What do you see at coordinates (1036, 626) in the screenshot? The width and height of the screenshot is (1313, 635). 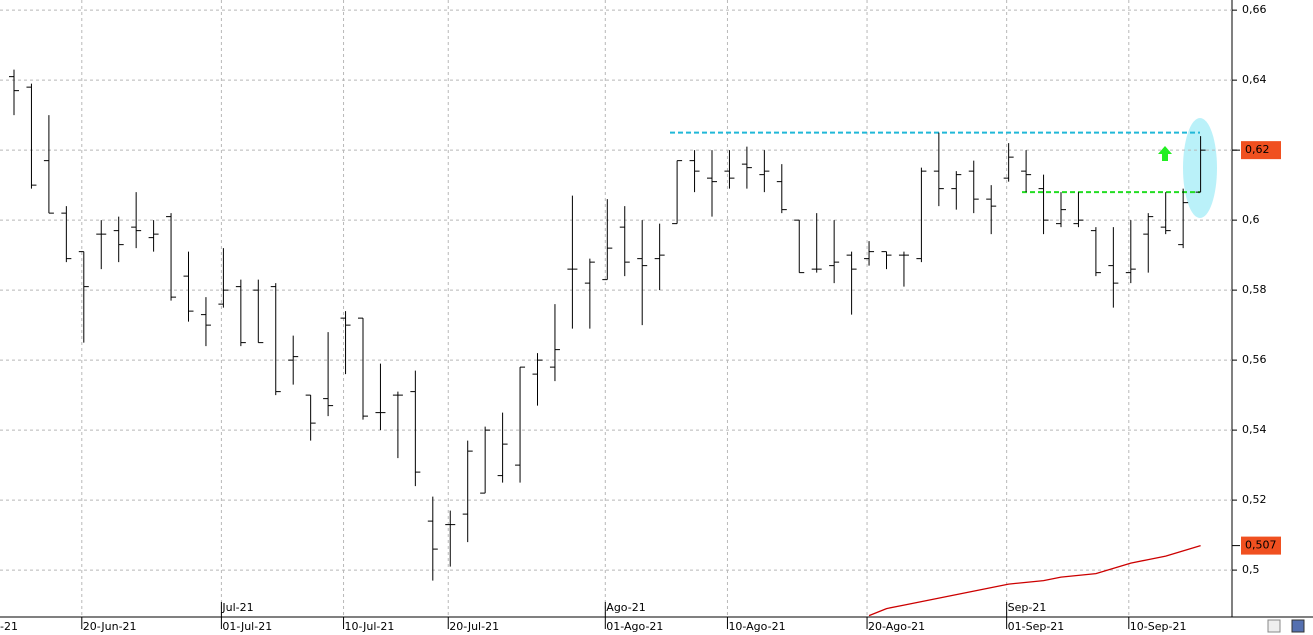 I see `x-tick-label: 01-Sep-21` at bounding box center [1036, 626].